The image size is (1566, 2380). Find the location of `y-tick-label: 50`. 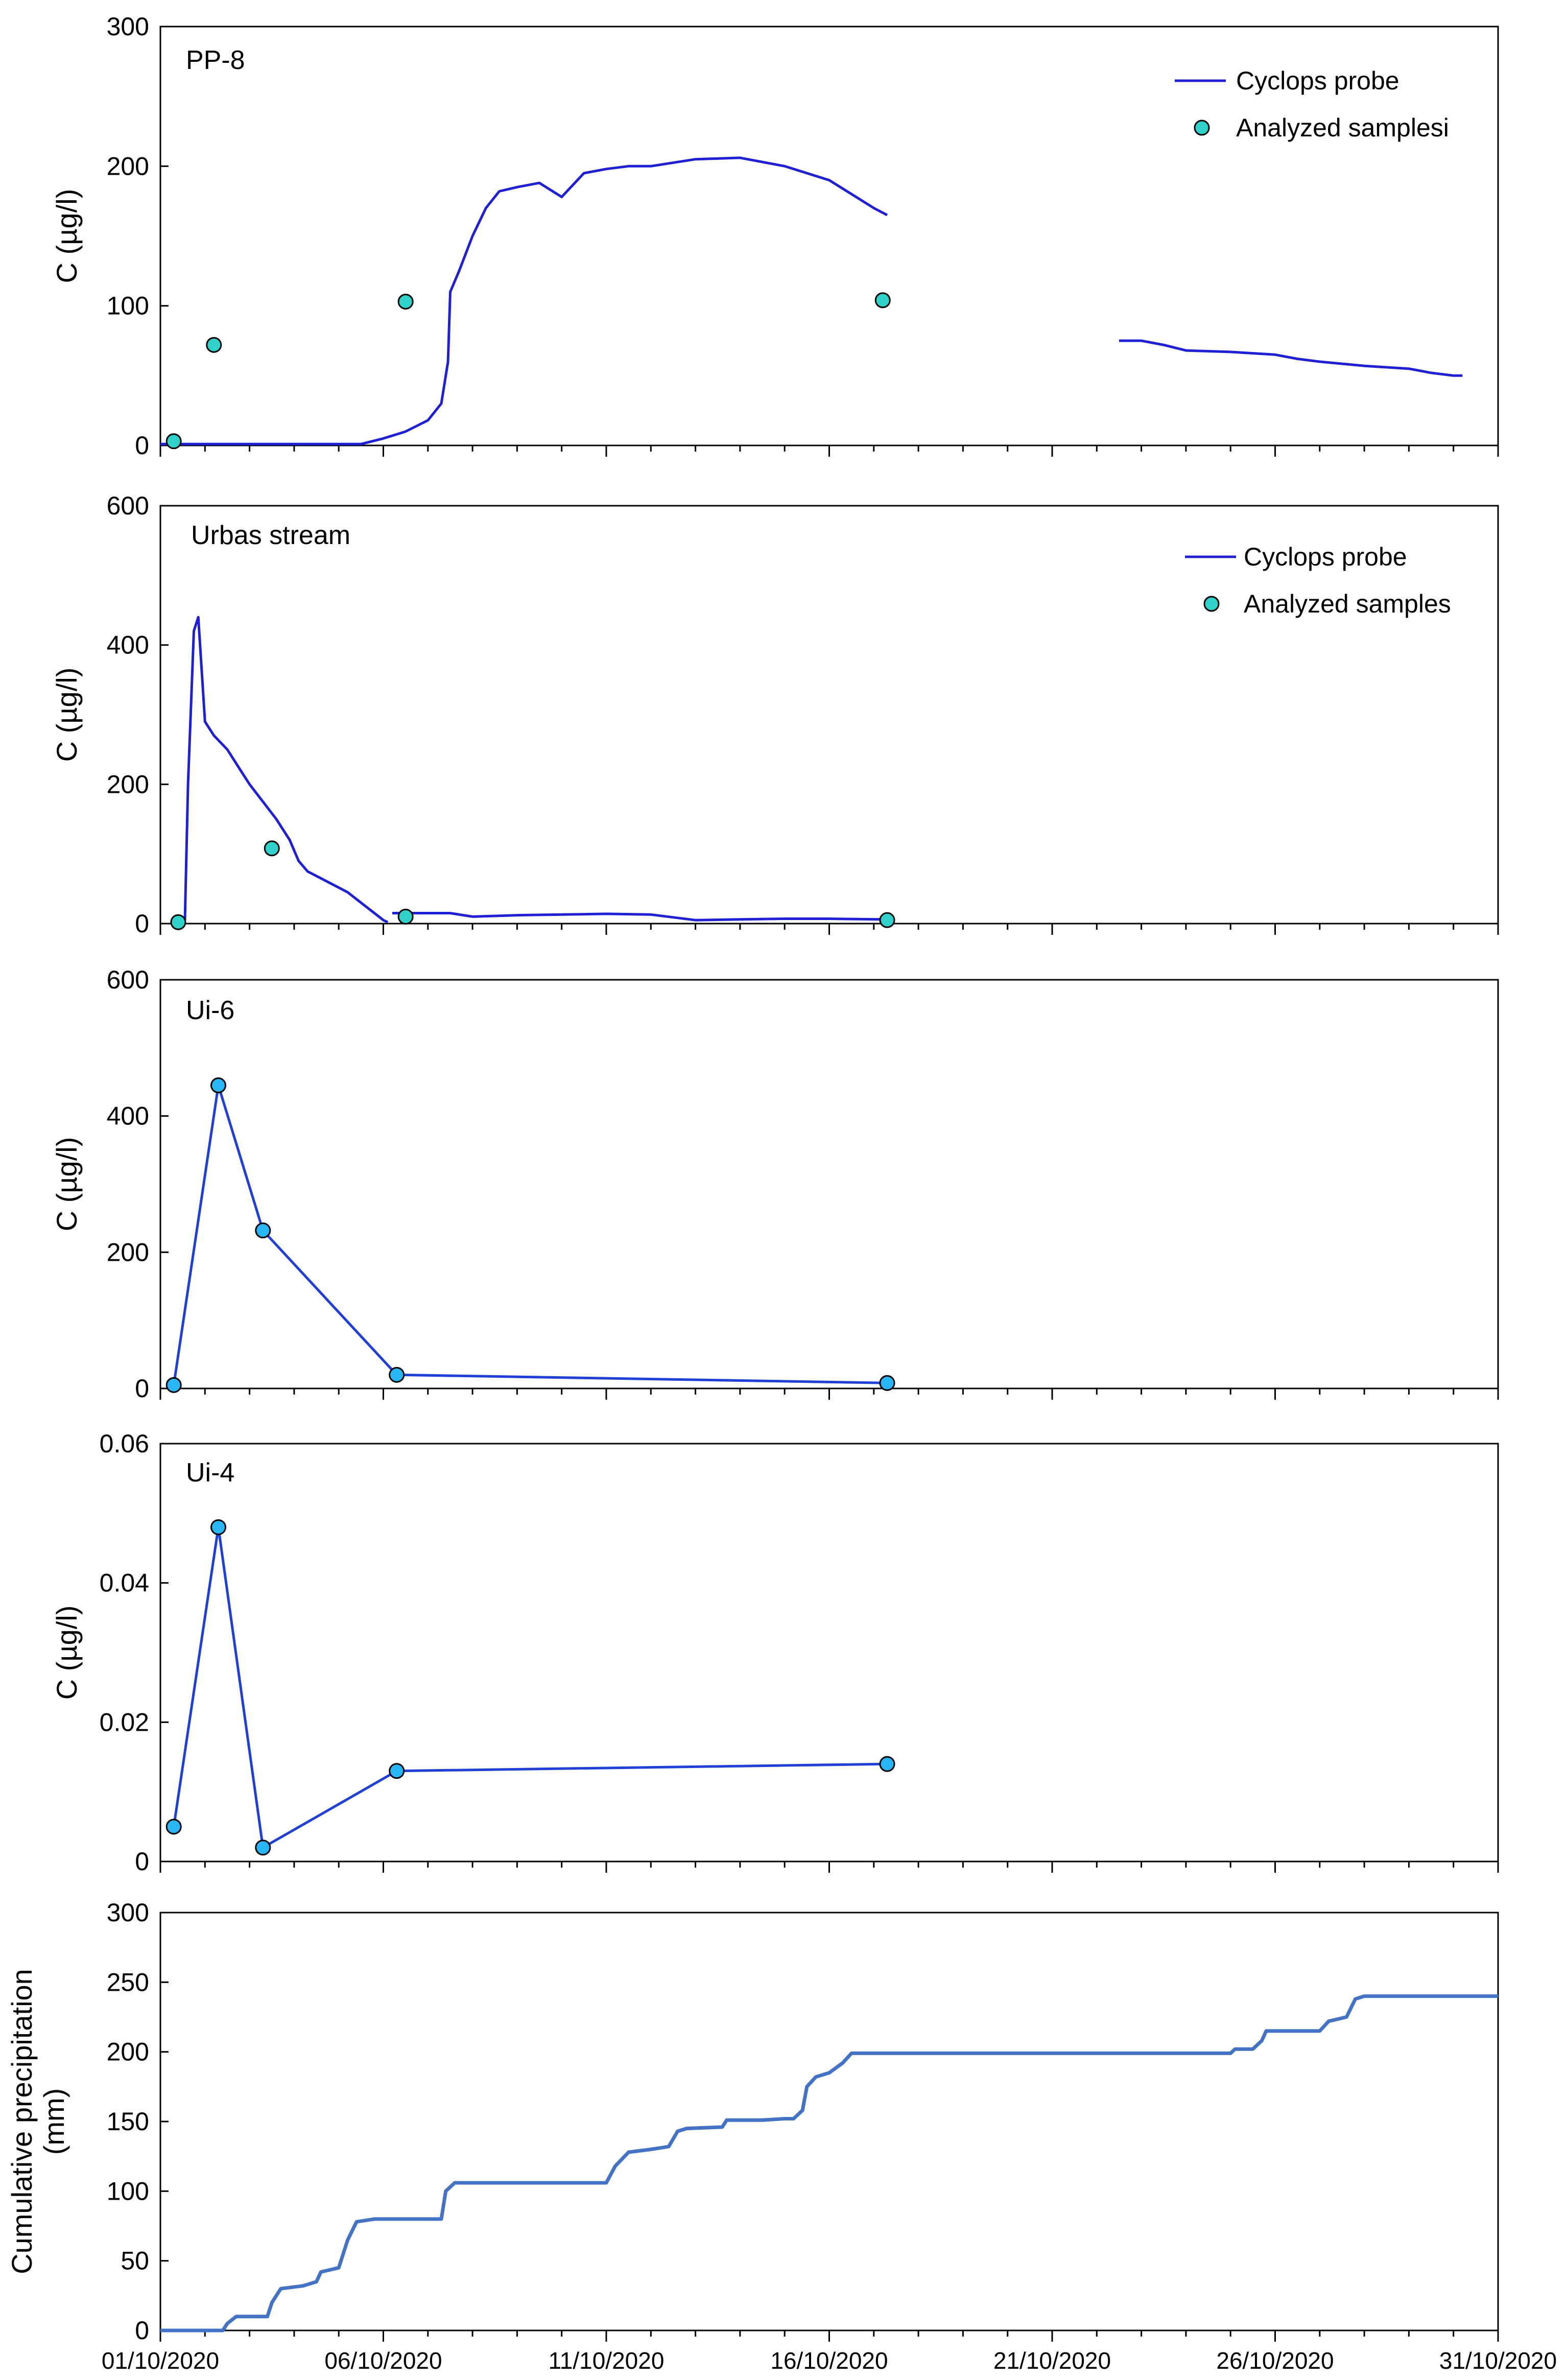

y-tick-label: 50 is located at coordinates (135, 2261).